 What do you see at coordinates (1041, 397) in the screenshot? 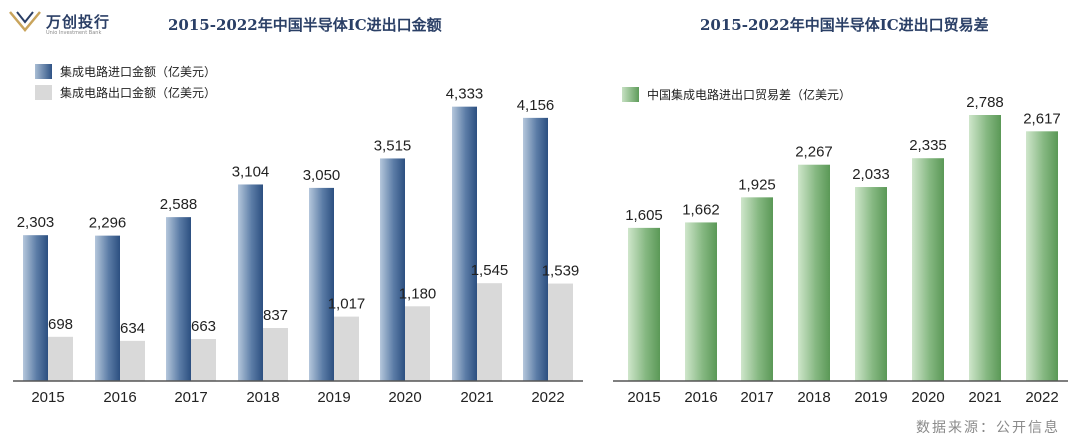
I see `x-tick-right-2022: 2022` at bounding box center [1041, 397].